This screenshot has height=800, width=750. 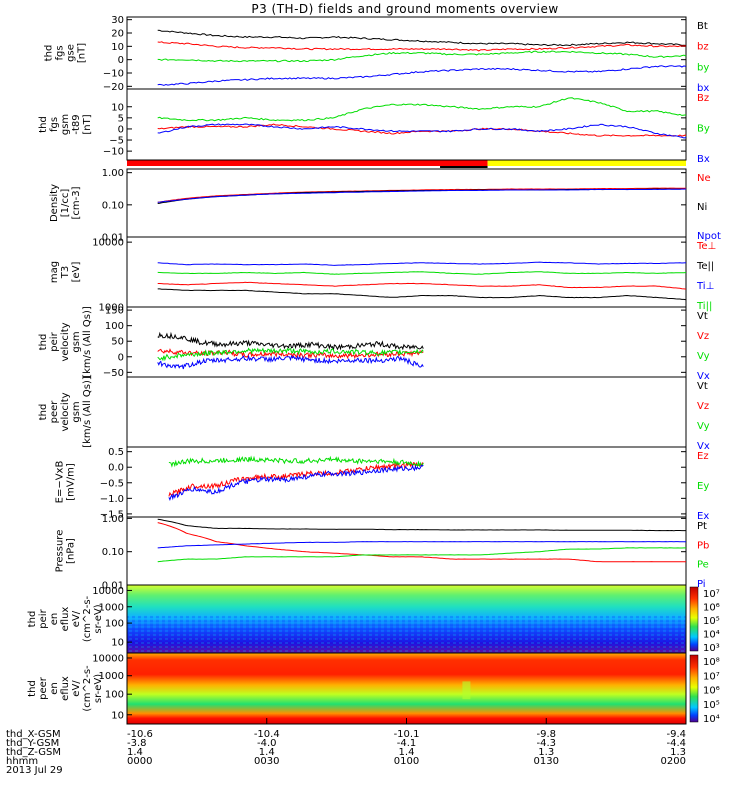 What do you see at coordinates (43, 412) in the screenshot?
I see `panel-6-ylabel: thd` at bounding box center [43, 412].